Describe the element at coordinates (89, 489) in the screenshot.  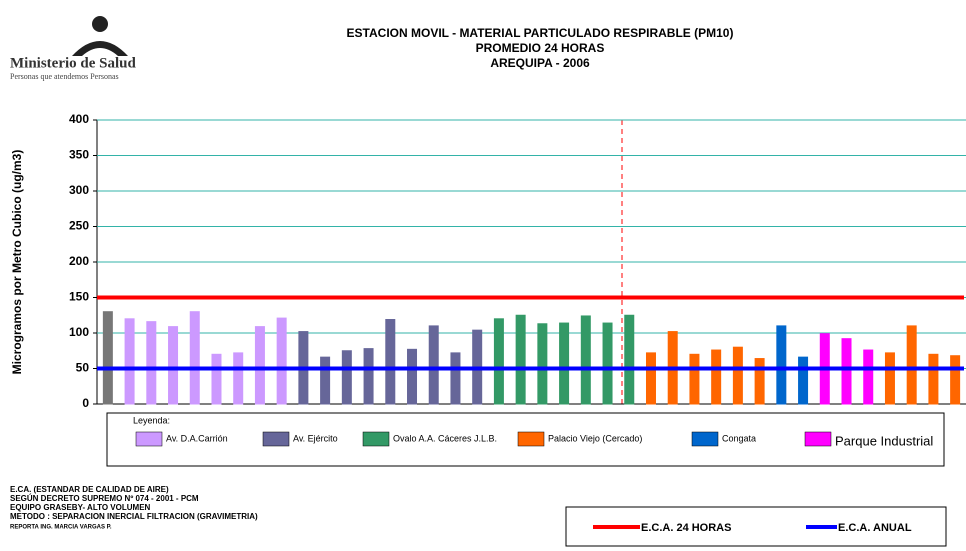
I see `note: E.CA. (ESTANDAR DE CALIDAD DE AIRE)` at that location.